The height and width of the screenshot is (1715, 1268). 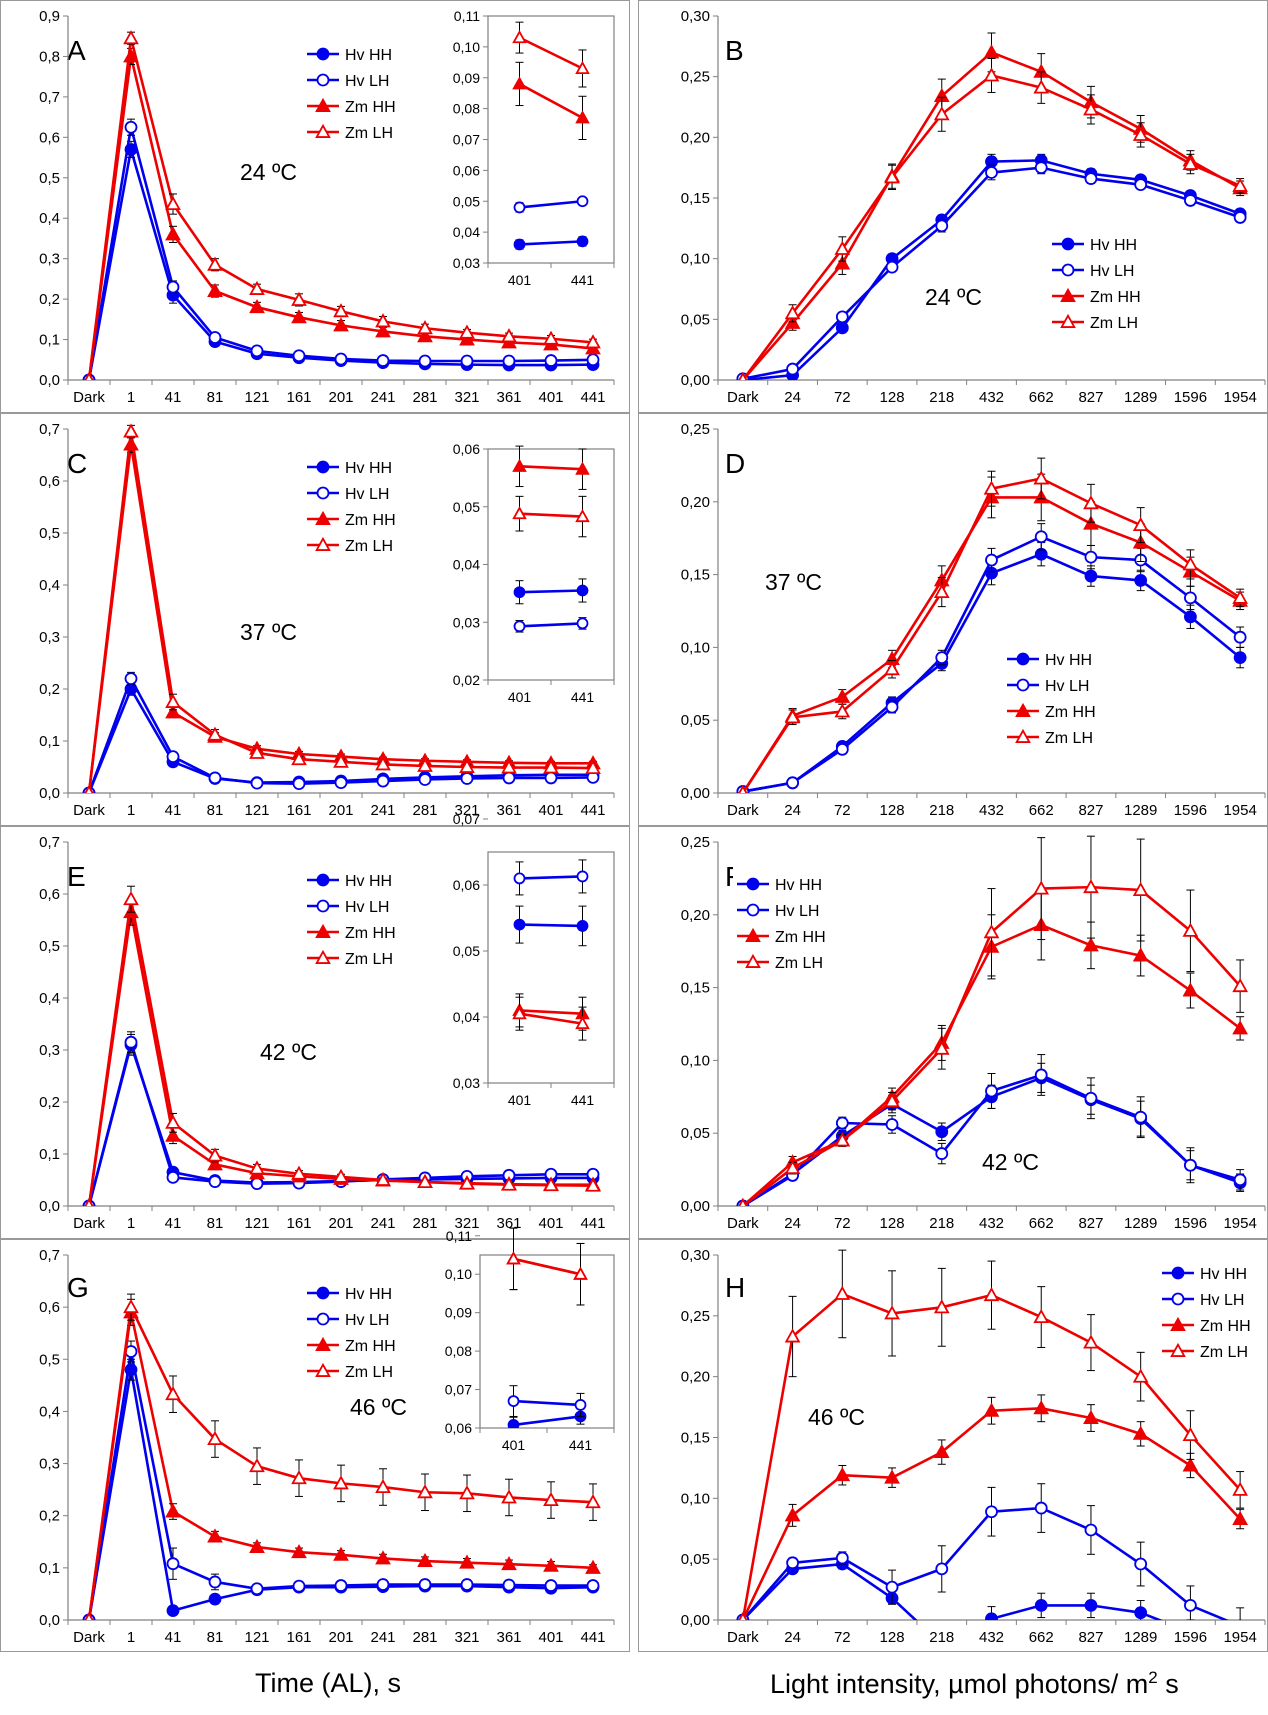 I want to click on x-tick-label: 361, so click(x=508, y=1223).